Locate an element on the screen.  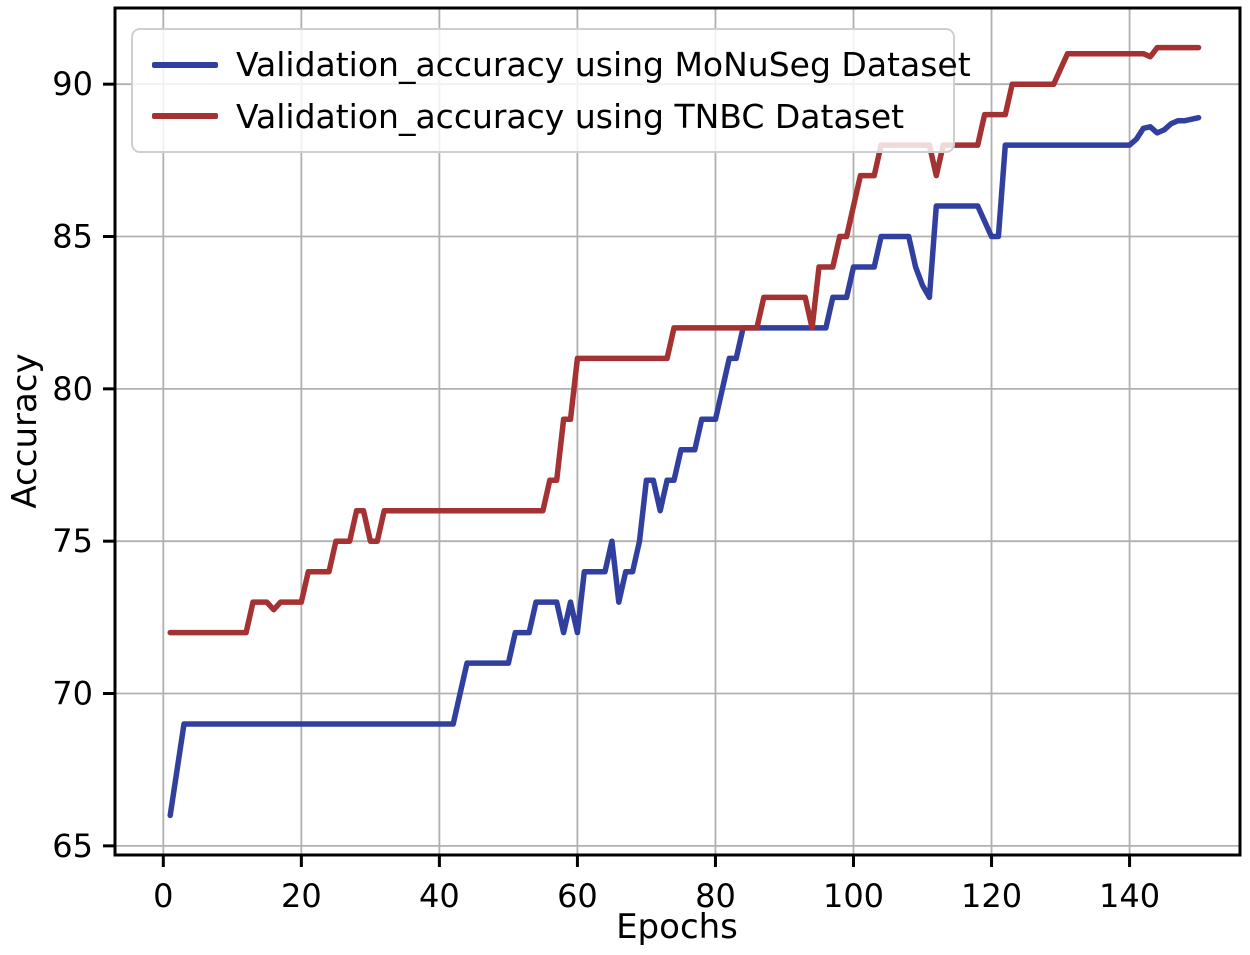
x-tick-label: 80 is located at coordinates (715, 896).